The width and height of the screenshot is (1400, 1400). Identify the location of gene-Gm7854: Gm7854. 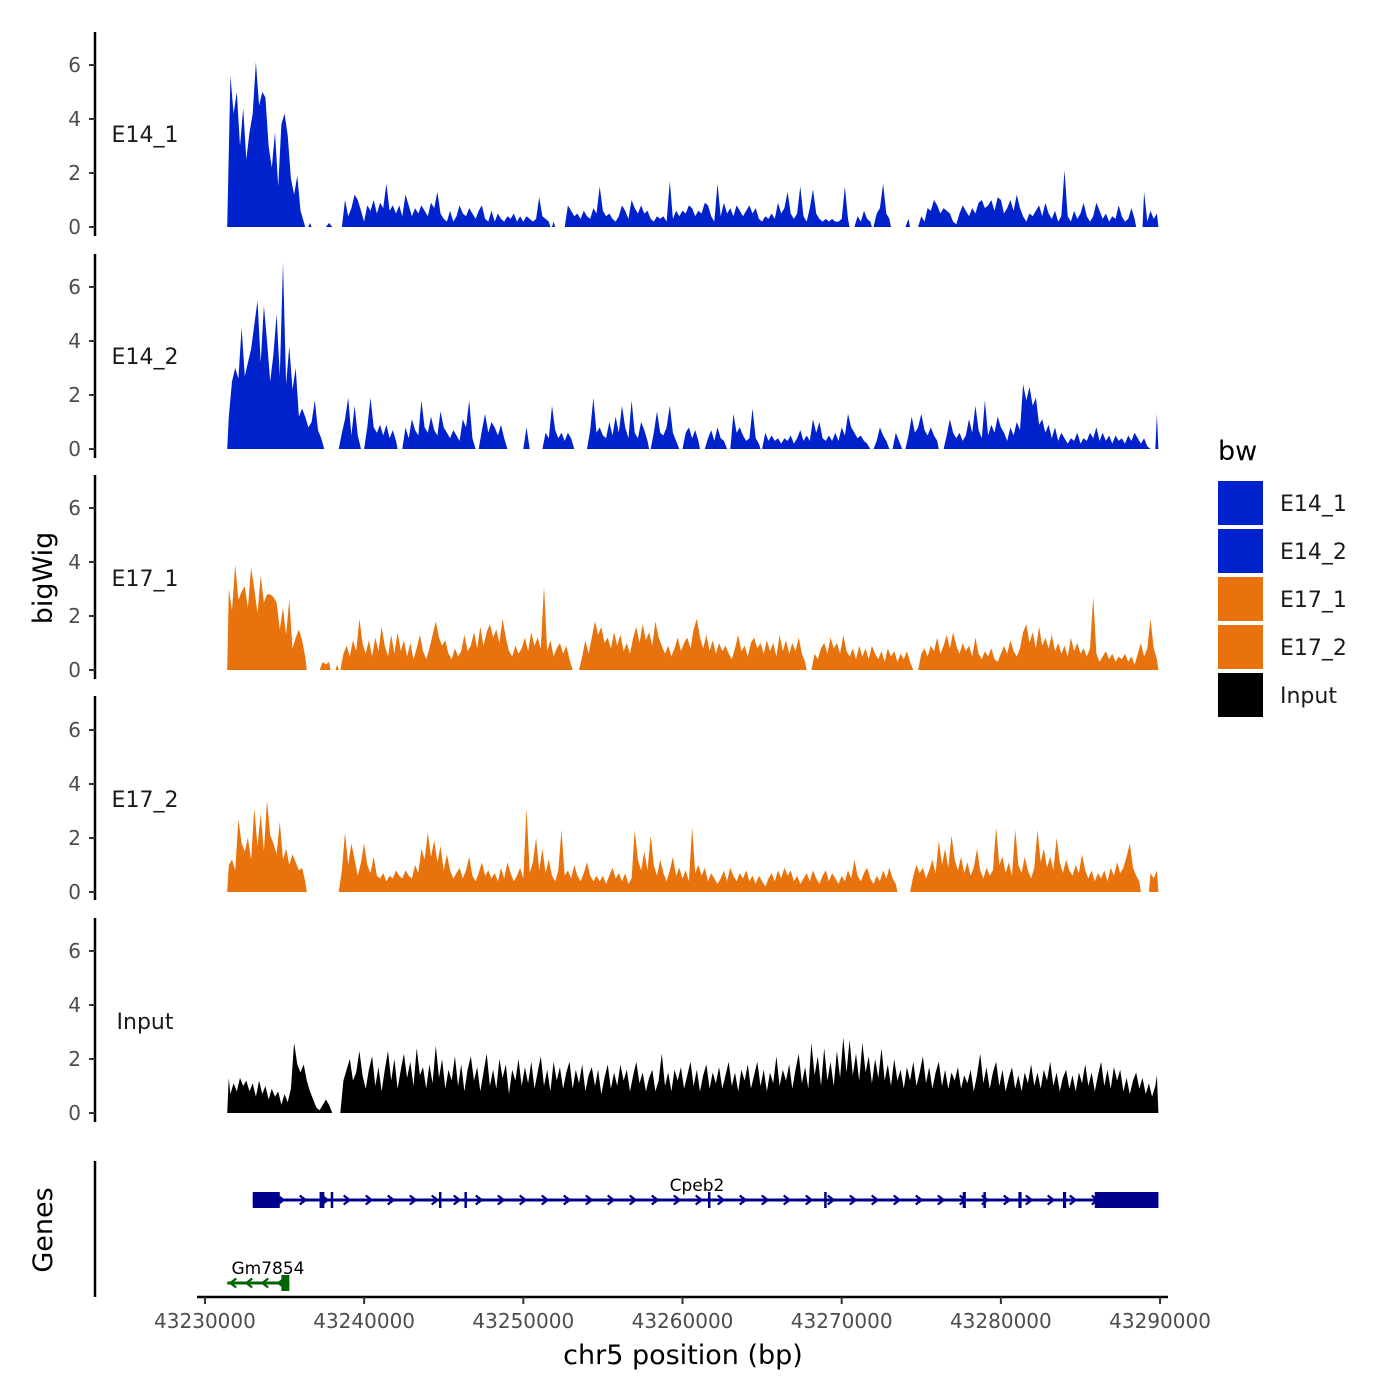
(266, 1275).